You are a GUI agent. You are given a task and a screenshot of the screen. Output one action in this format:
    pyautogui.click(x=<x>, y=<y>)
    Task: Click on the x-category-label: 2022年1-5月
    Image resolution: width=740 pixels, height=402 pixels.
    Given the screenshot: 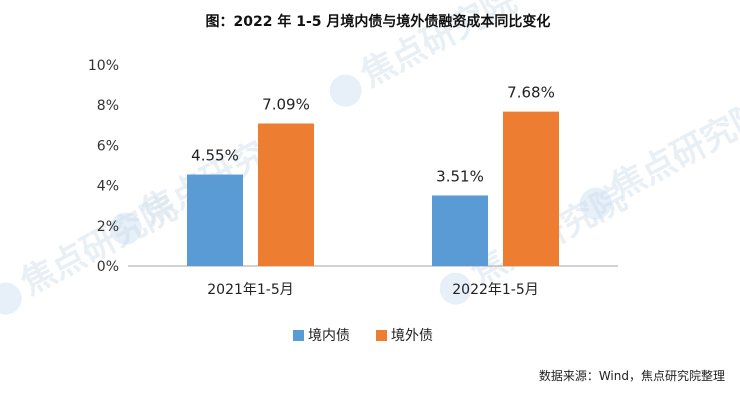 What is the action you would take?
    pyautogui.click(x=495, y=290)
    